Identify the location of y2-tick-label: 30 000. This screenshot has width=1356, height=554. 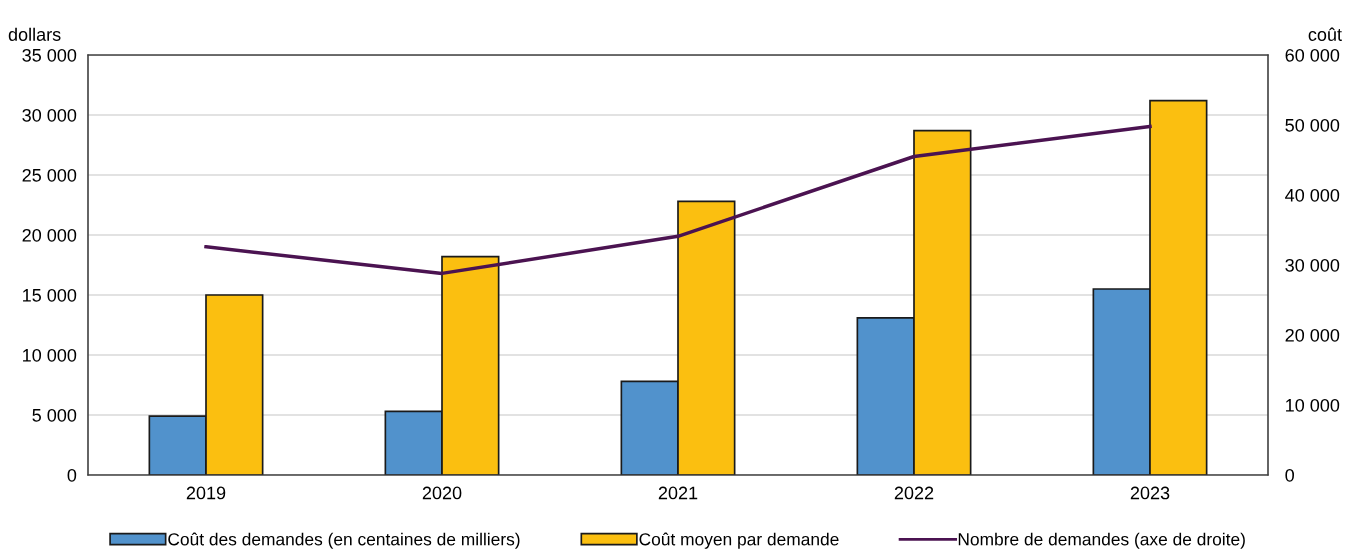
(1312, 265).